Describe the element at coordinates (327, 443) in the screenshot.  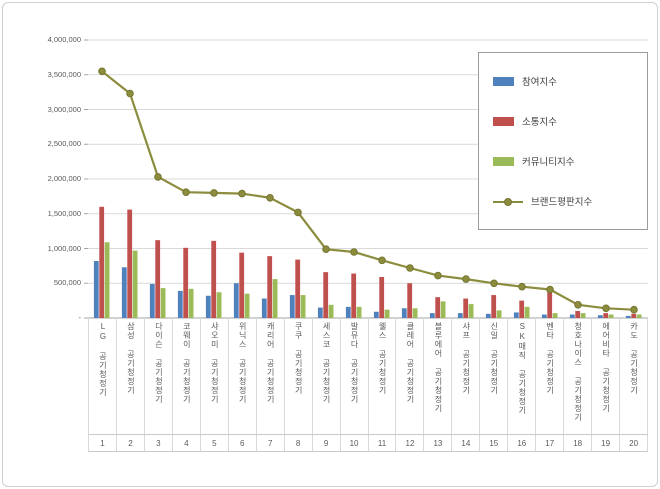
I see `rank-label: 9` at that location.